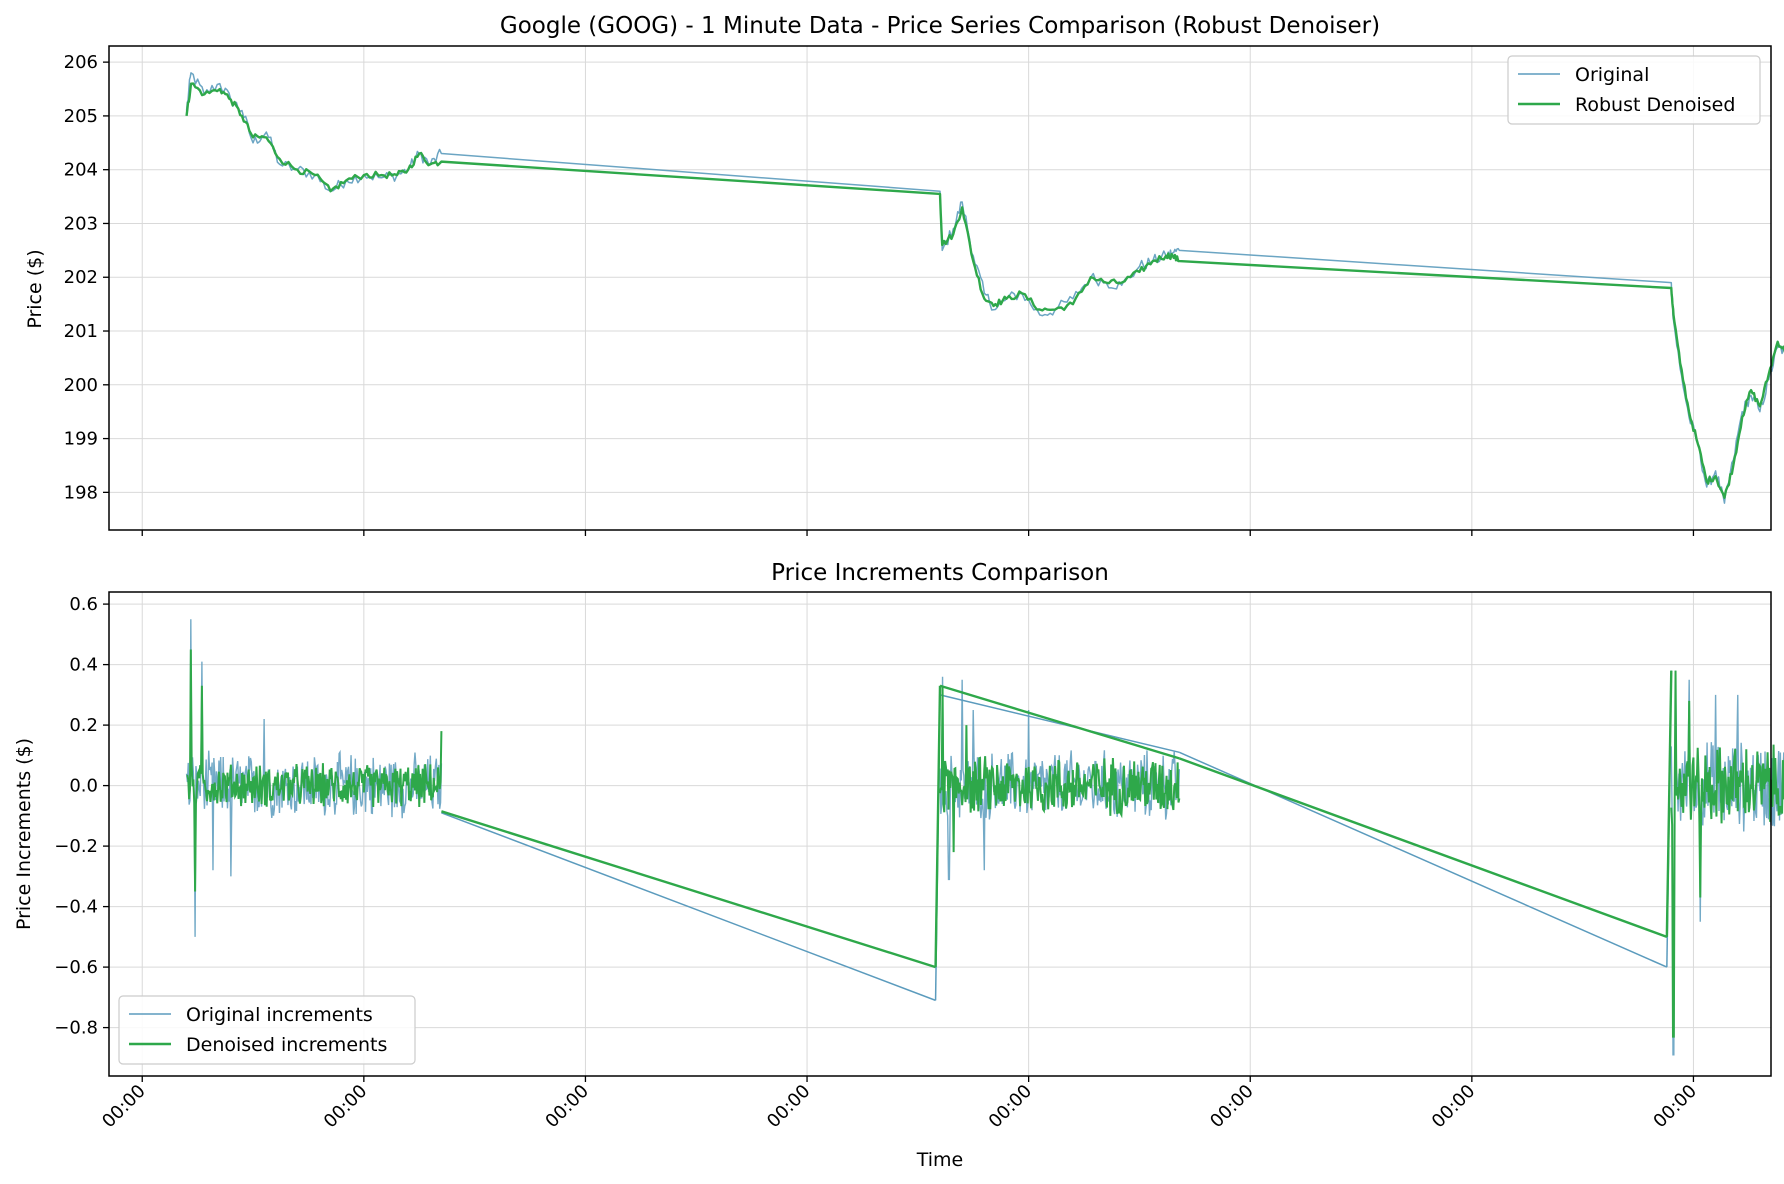 This screenshot has height=1184, width=1784. I want to click on y-tick-label: 0.4, so click(83, 665).